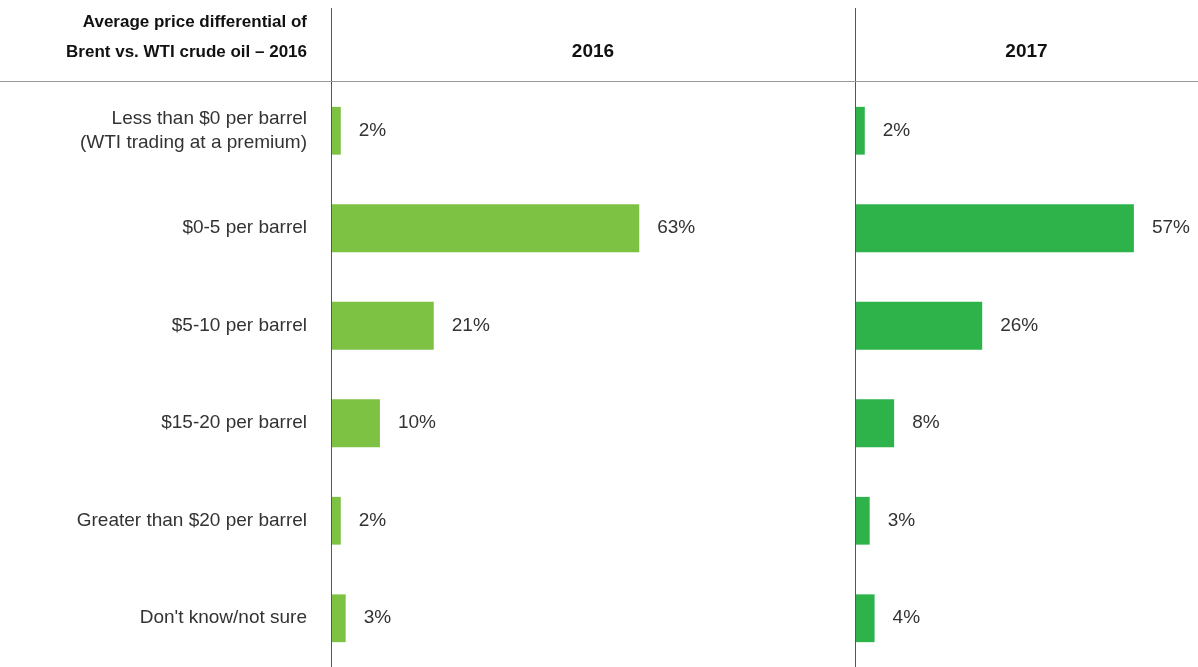 The width and height of the screenshot is (1198, 667). Describe the element at coordinates (1019, 324) in the screenshot. I see `data-label: 26%` at that location.